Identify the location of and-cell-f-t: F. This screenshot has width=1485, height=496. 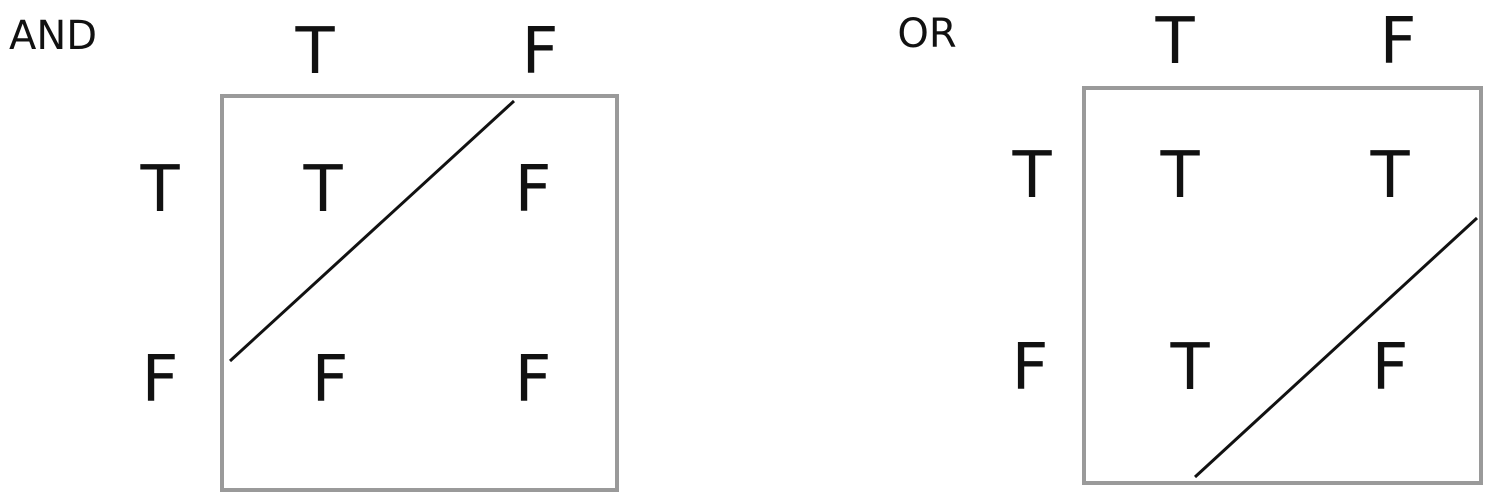
(330, 380).